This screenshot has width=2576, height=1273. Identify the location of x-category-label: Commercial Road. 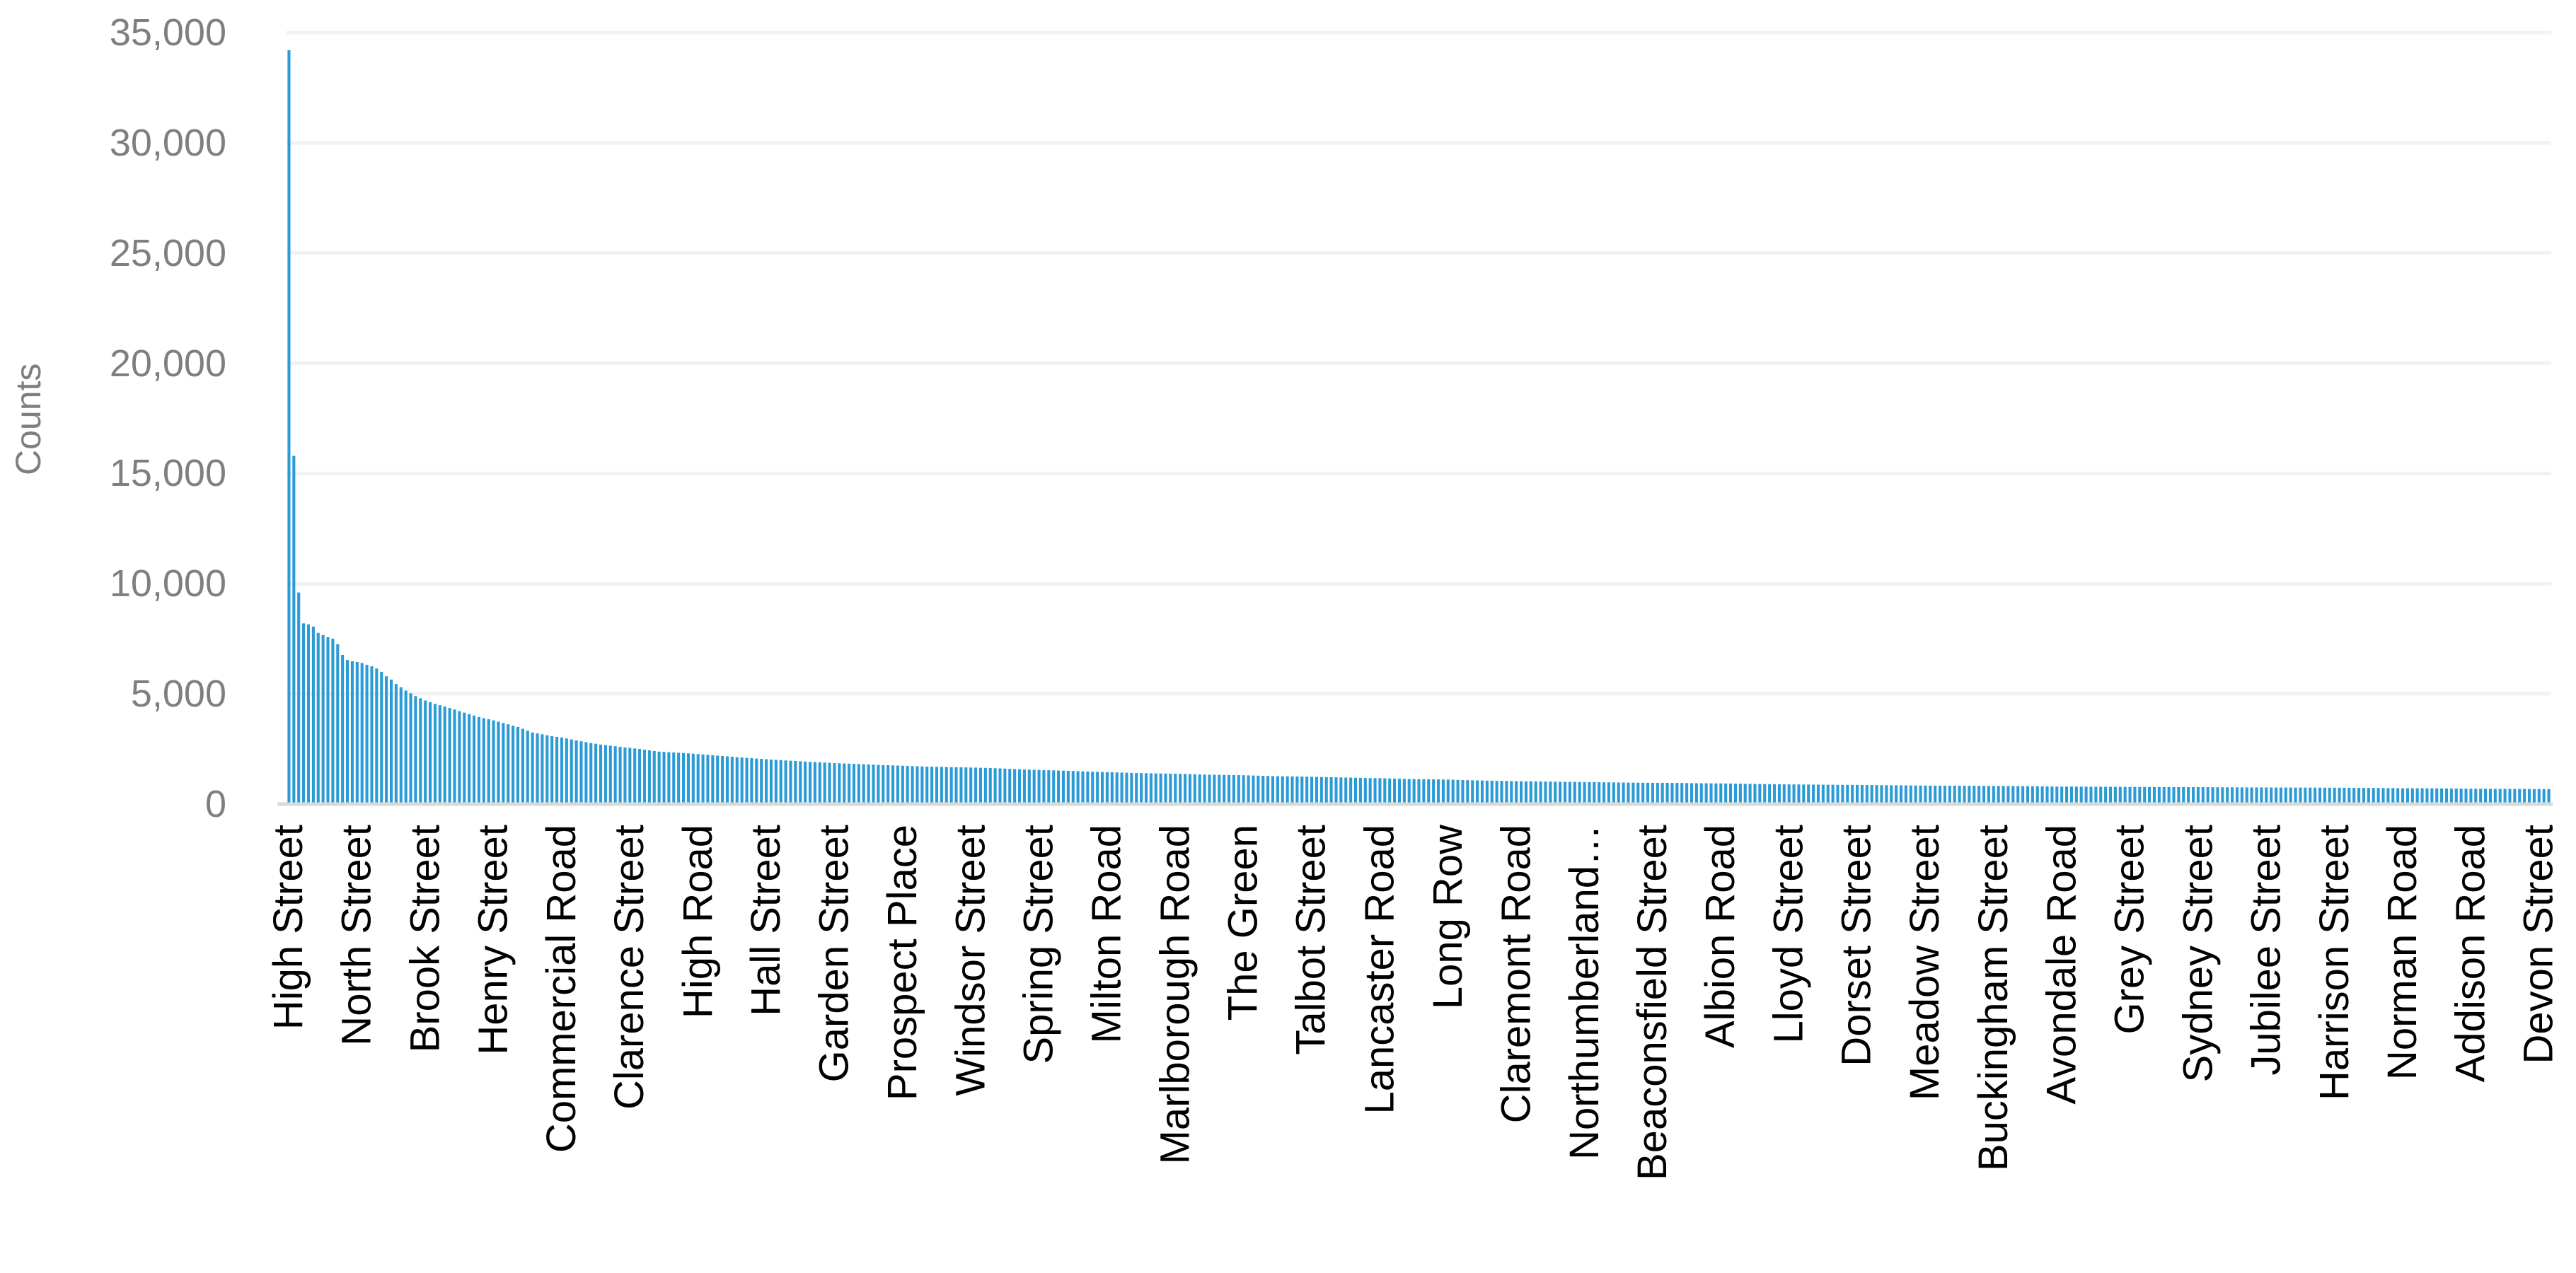
(561, 989).